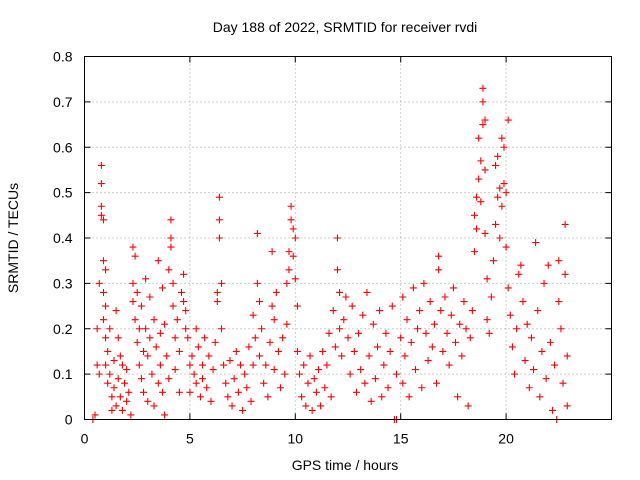 The width and height of the screenshot is (640, 480). What do you see at coordinates (296, 439) in the screenshot?
I see `x-tick-label: 10` at bounding box center [296, 439].